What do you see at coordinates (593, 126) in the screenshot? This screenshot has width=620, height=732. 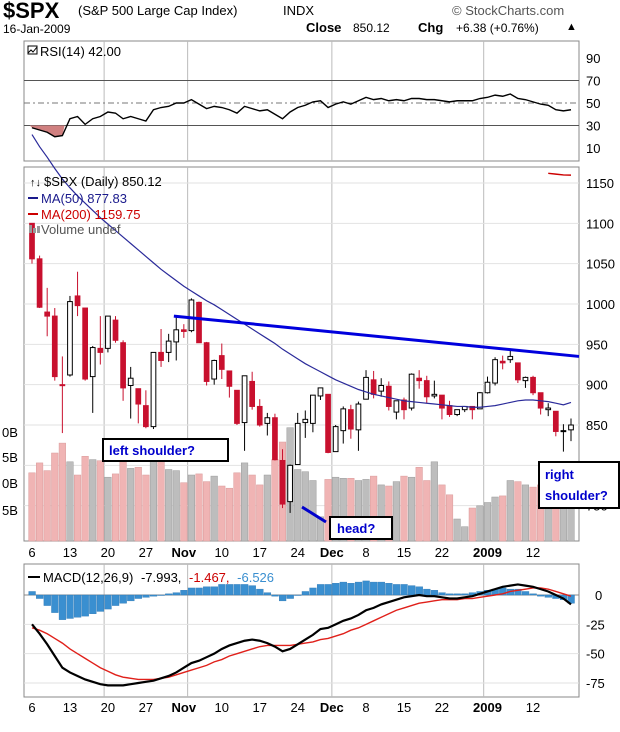 I see `rsi-tick-label: 30` at bounding box center [593, 126].